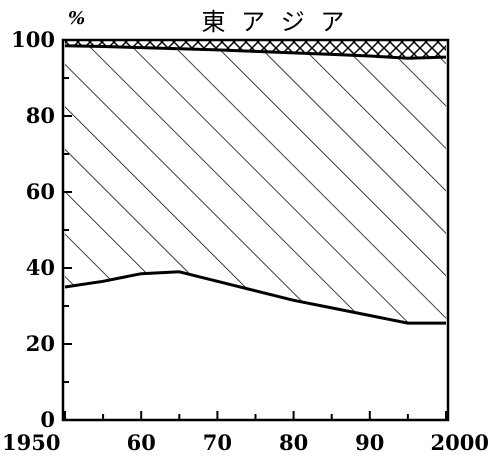 The width and height of the screenshot is (492, 461). What do you see at coordinates (460, 442) in the screenshot?
I see `x-tick-label: 2000` at bounding box center [460, 442].